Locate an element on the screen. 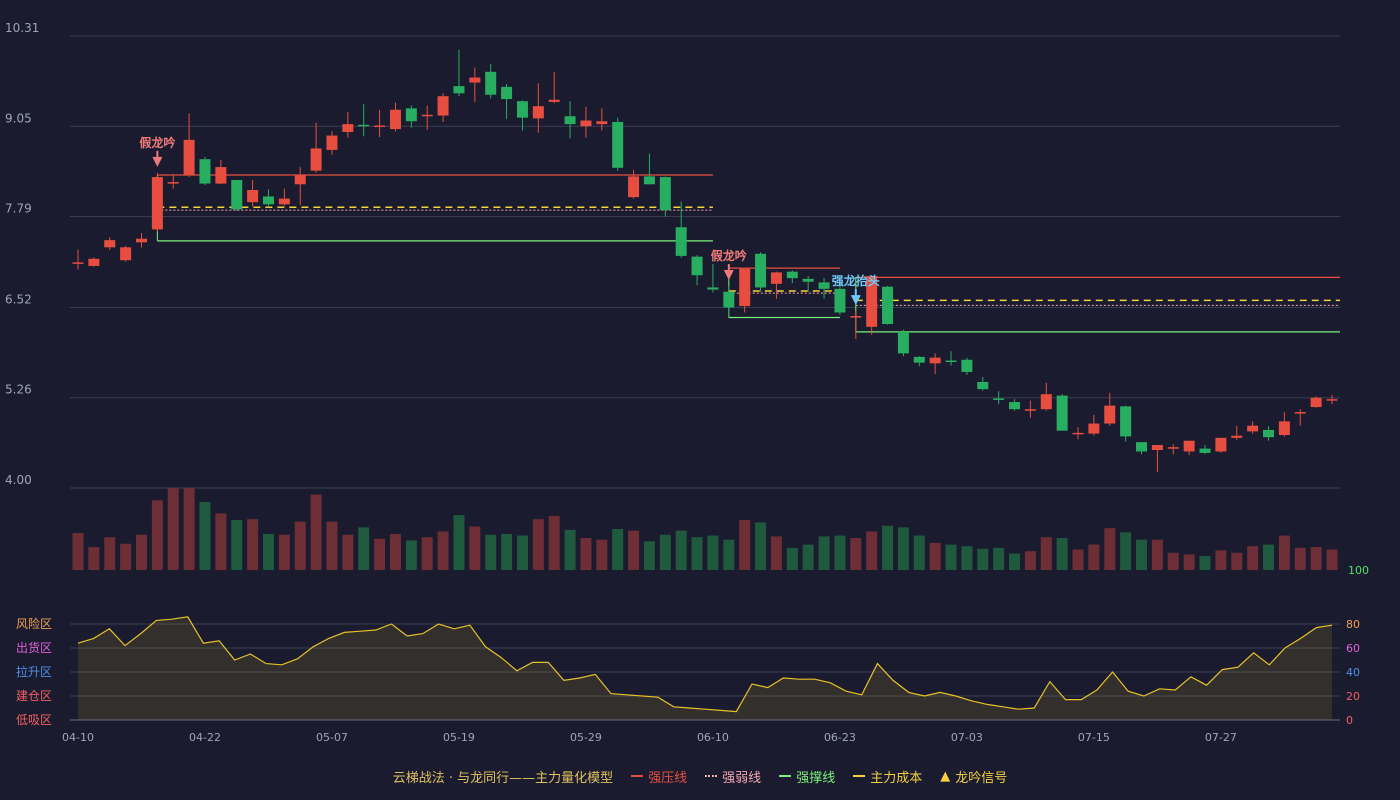 The image size is (1400, 800). legend-pressure: 强压线 is located at coordinates (659, 776).